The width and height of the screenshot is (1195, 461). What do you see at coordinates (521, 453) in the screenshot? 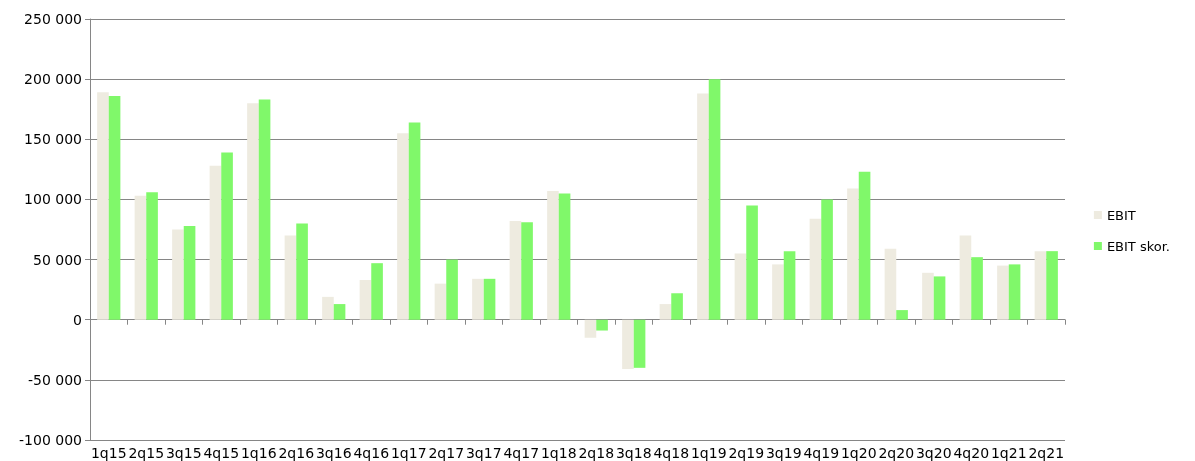
I see `x-tick-label: 4q17` at bounding box center [521, 453].